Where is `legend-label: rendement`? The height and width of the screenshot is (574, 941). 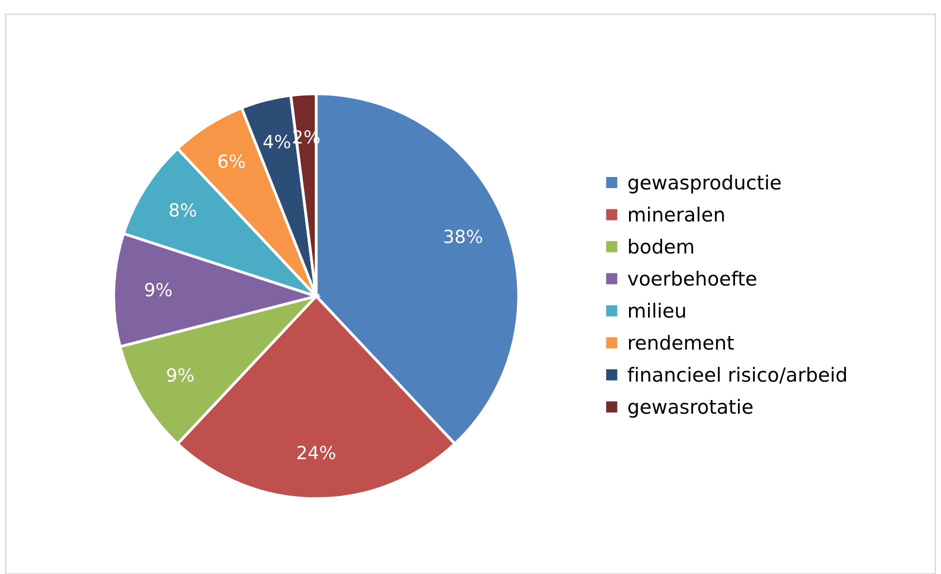
legend-label: rendement is located at coordinates (681, 342).